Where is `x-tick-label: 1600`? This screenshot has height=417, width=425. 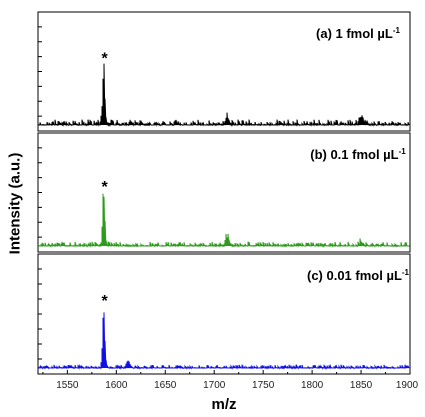
x-tick-label: 1600 is located at coordinates (116, 385).